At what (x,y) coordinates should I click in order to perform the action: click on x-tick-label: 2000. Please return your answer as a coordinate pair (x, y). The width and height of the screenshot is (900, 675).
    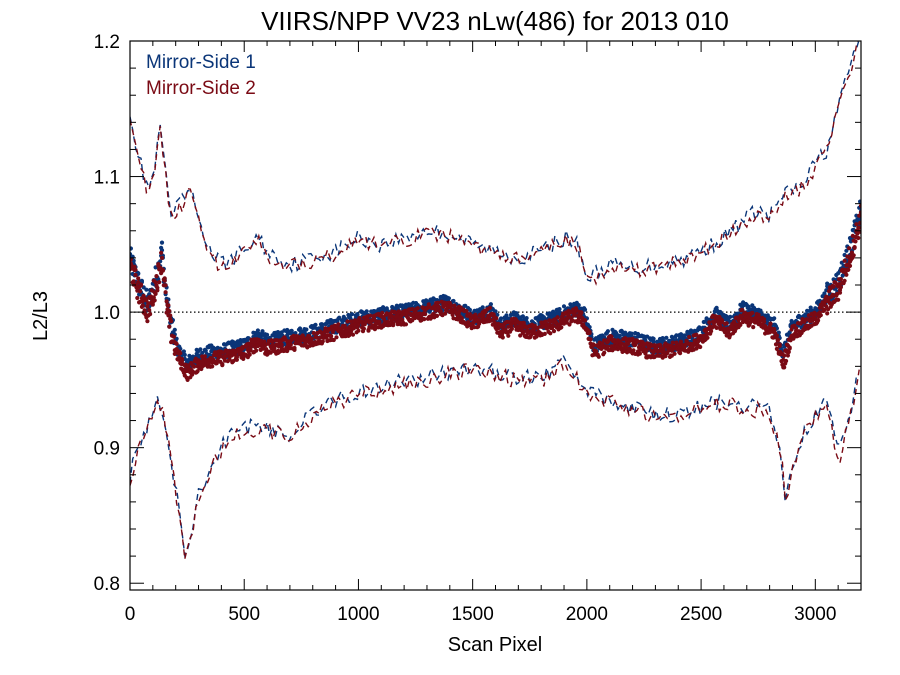
    Looking at the image, I should click on (587, 614).